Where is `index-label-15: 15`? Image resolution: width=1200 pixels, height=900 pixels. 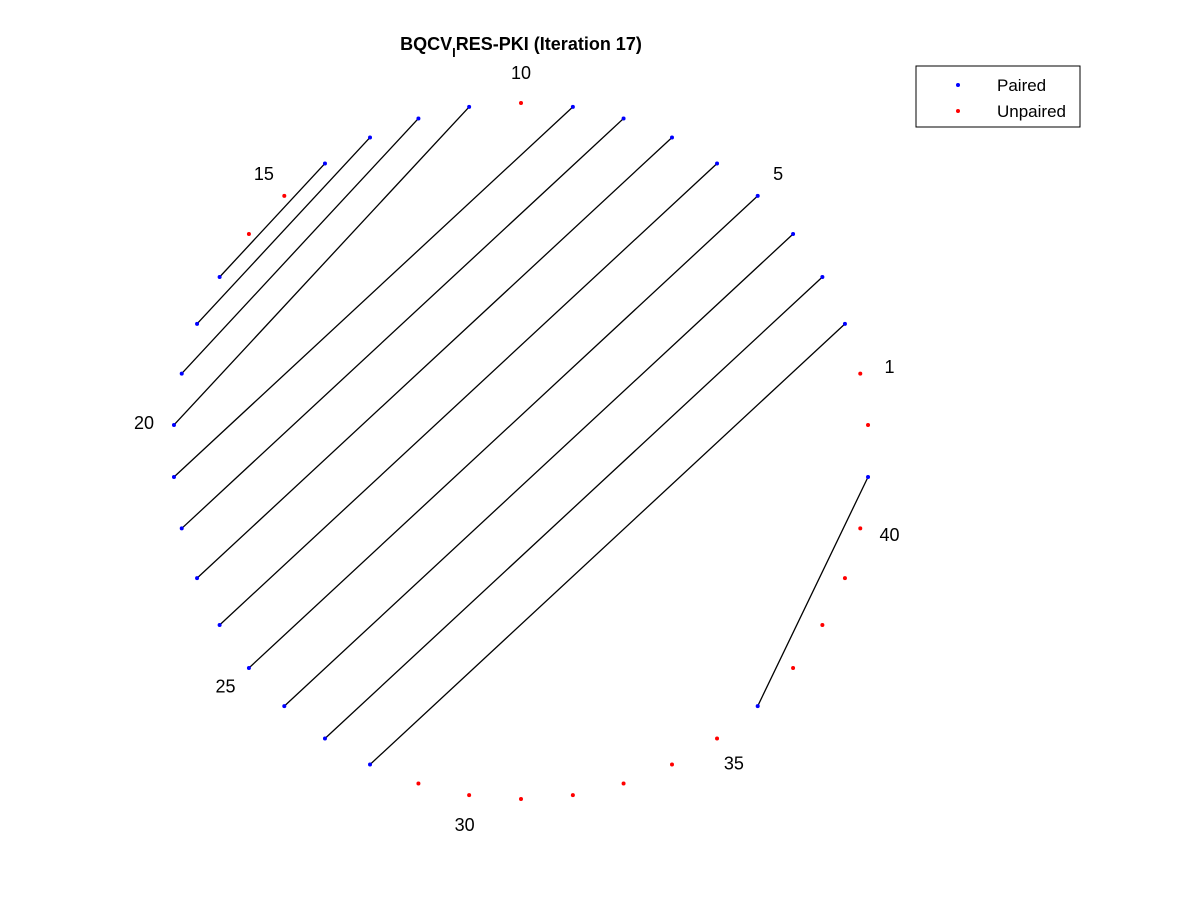
index-label-15: 15 is located at coordinates (264, 174).